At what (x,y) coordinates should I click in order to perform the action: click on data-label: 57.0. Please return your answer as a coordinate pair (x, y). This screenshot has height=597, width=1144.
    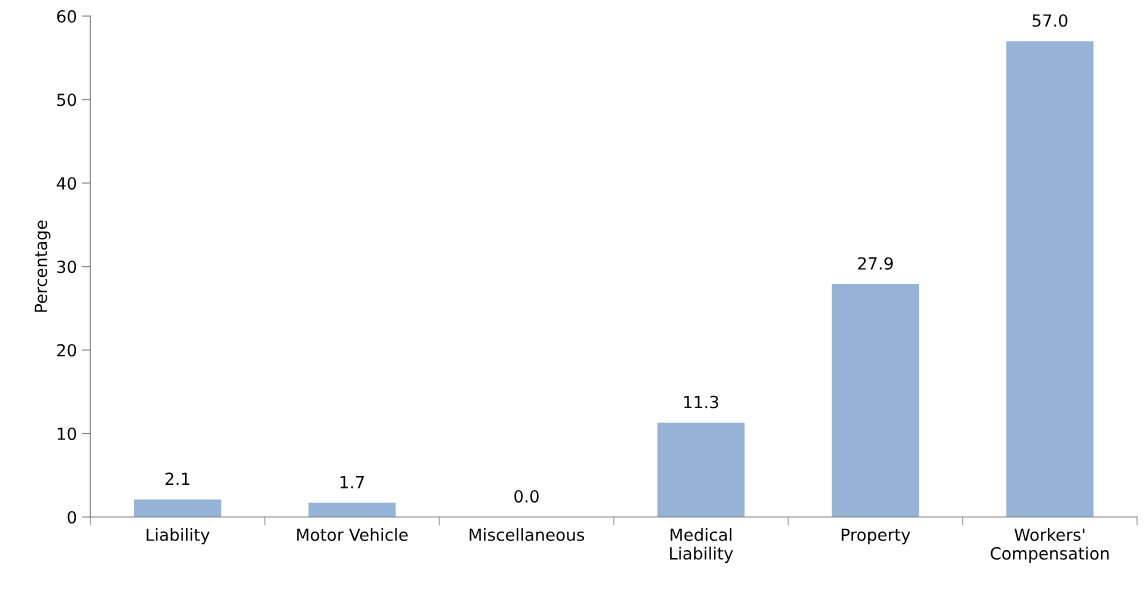
    Looking at the image, I should click on (1050, 20).